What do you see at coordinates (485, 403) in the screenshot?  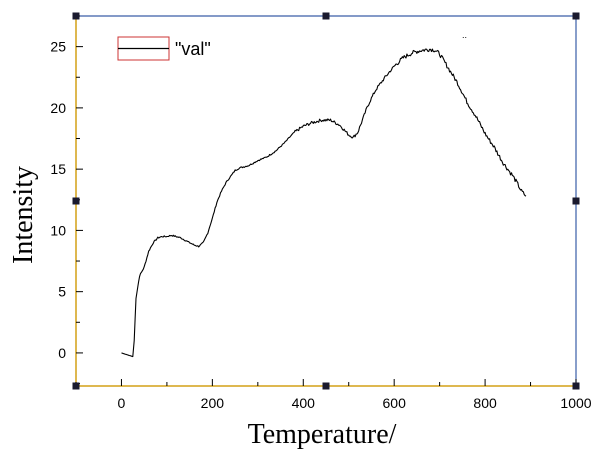 I see `x-tick-label: 800` at bounding box center [485, 403].